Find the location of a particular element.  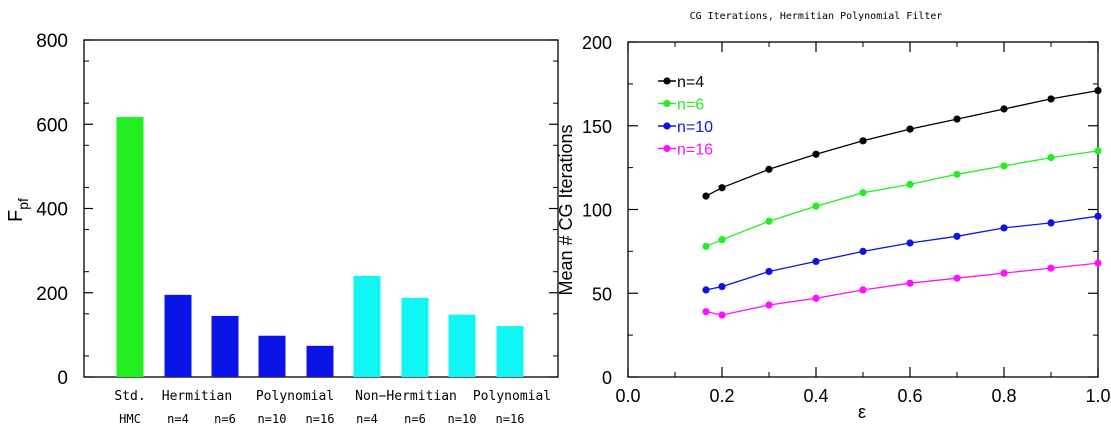

line-y-tick-label: 200 is located at coordinates (597, 43).